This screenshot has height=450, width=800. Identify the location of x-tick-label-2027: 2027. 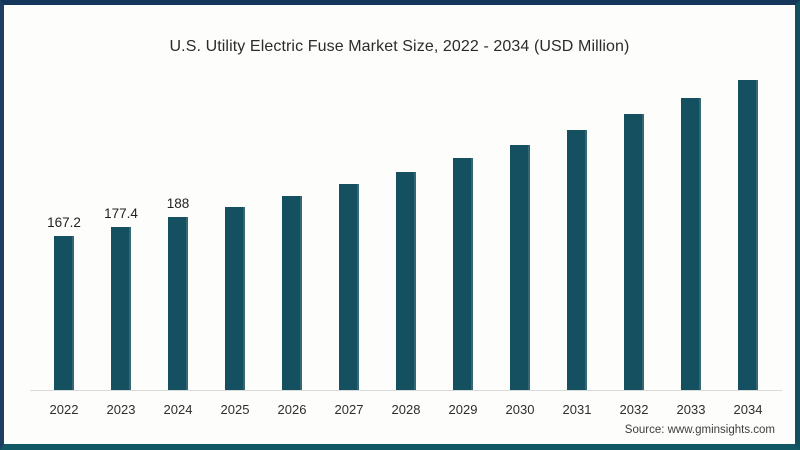
(349, 409).